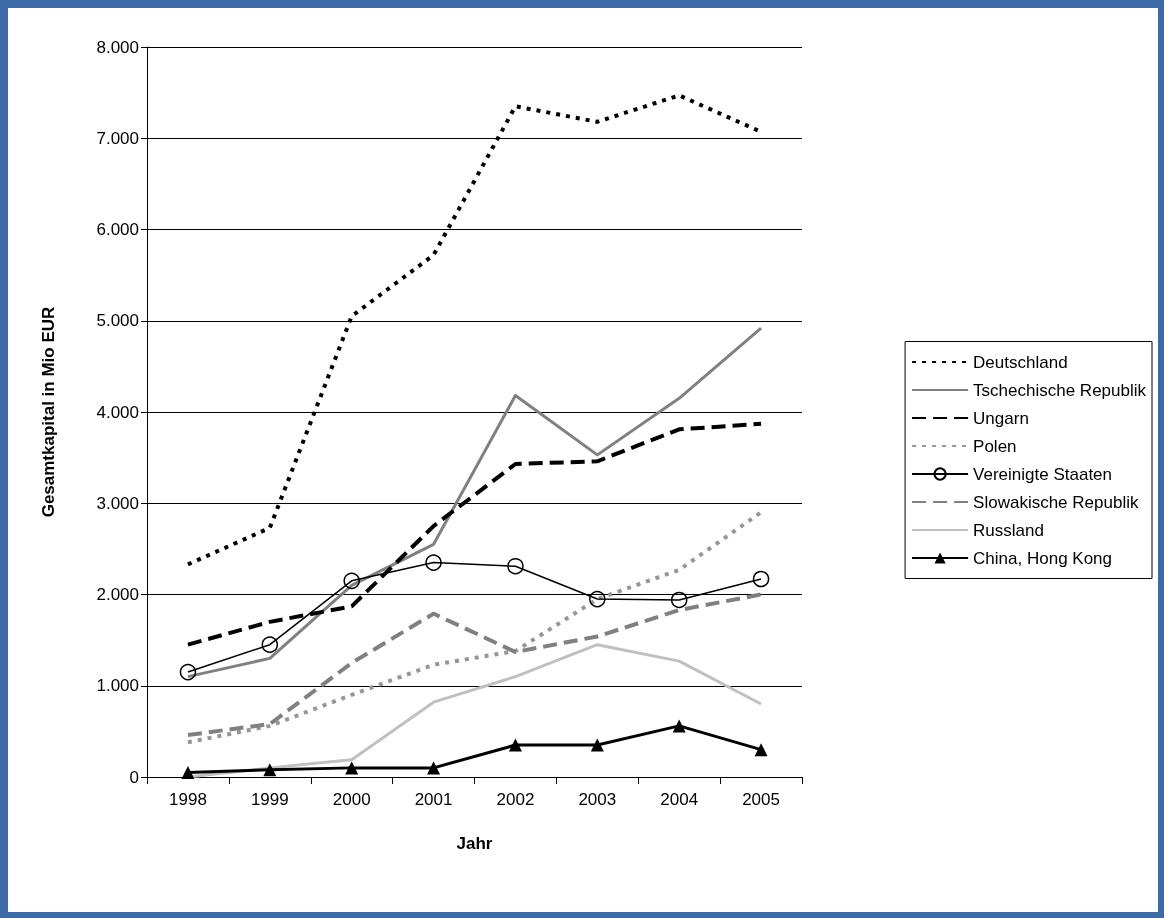  What do you see at coordinates (117, 138) in the screenshot?
I see `y-tick-label: 7.000` at bounding box center [117, 138].